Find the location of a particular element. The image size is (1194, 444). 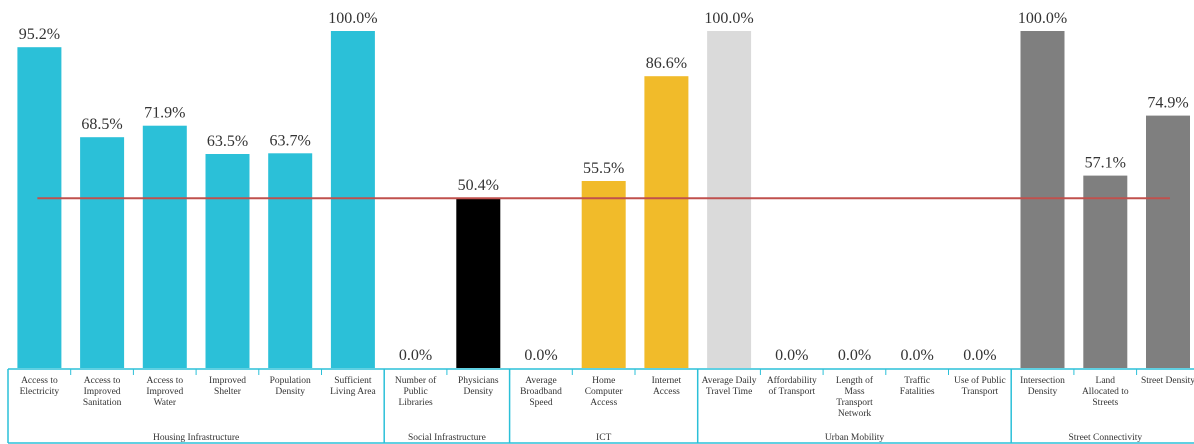

data-label: 63.5% is located at coordinates (227, 141).